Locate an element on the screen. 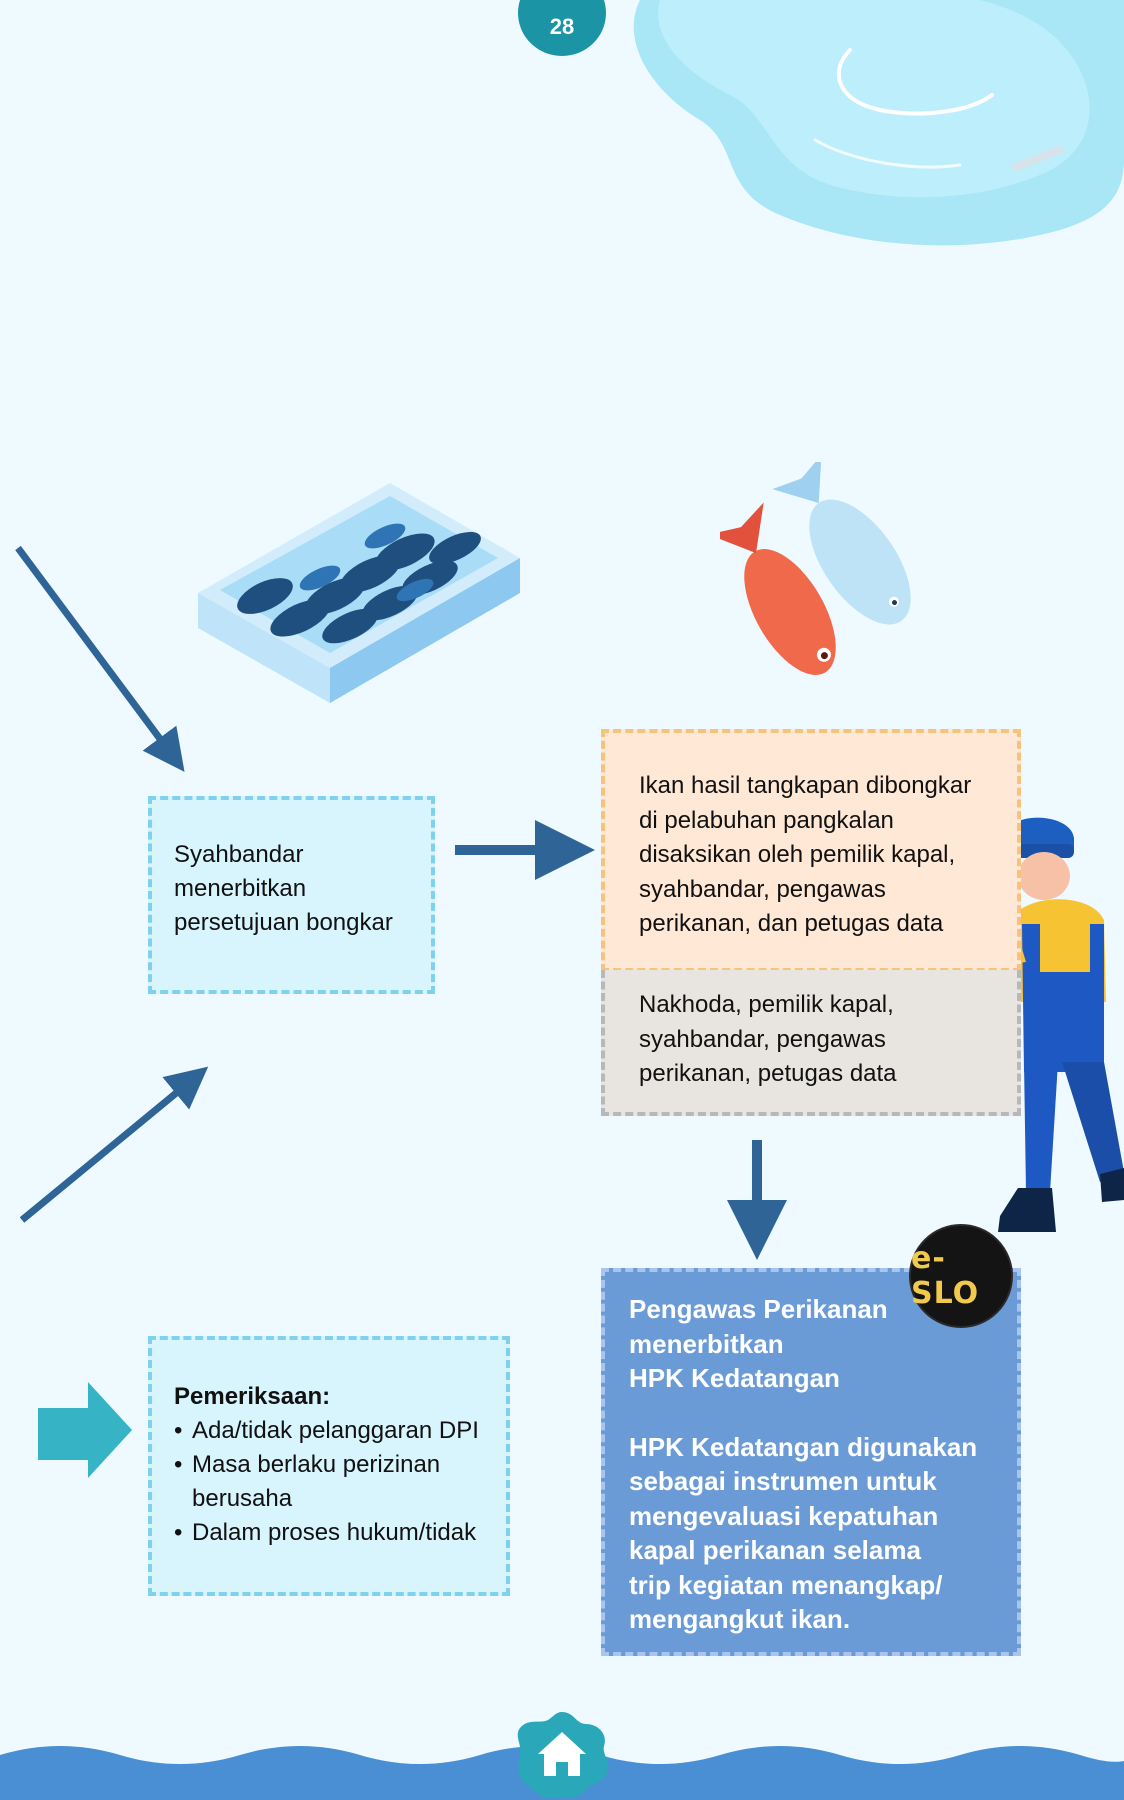 The image size is (1124, 1800). arrow-into-permit-top is located at coordinates (100, 658).